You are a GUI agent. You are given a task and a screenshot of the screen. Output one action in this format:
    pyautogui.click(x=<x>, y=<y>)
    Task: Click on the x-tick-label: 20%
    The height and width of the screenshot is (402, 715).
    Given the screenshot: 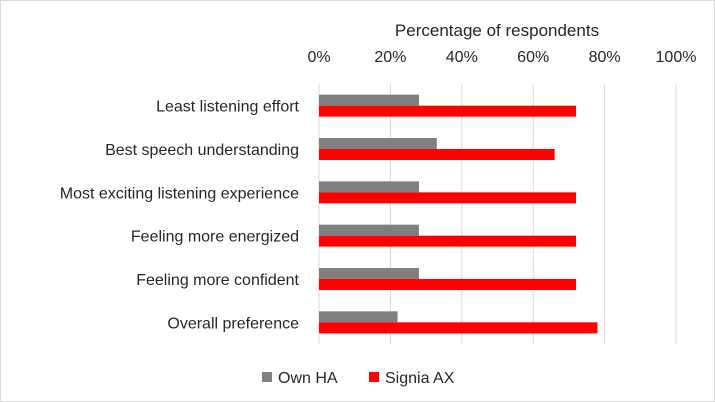 What is the action you would take?
    pyautogui.click(x=390, y=57)
    